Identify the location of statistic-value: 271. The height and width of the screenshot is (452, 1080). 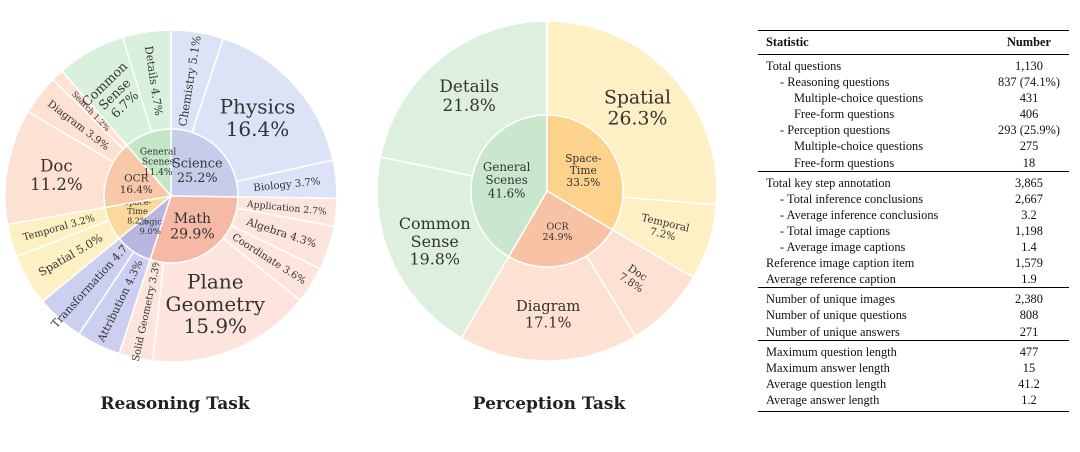
(1029, 331).